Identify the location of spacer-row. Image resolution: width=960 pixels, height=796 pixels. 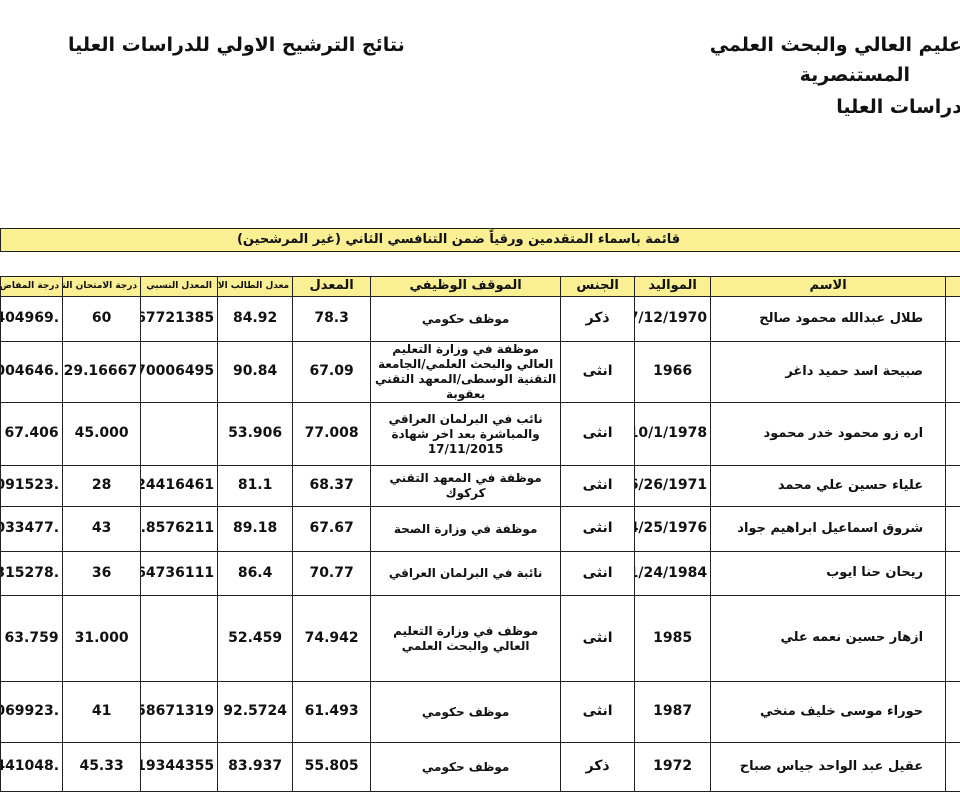
(480, 264).